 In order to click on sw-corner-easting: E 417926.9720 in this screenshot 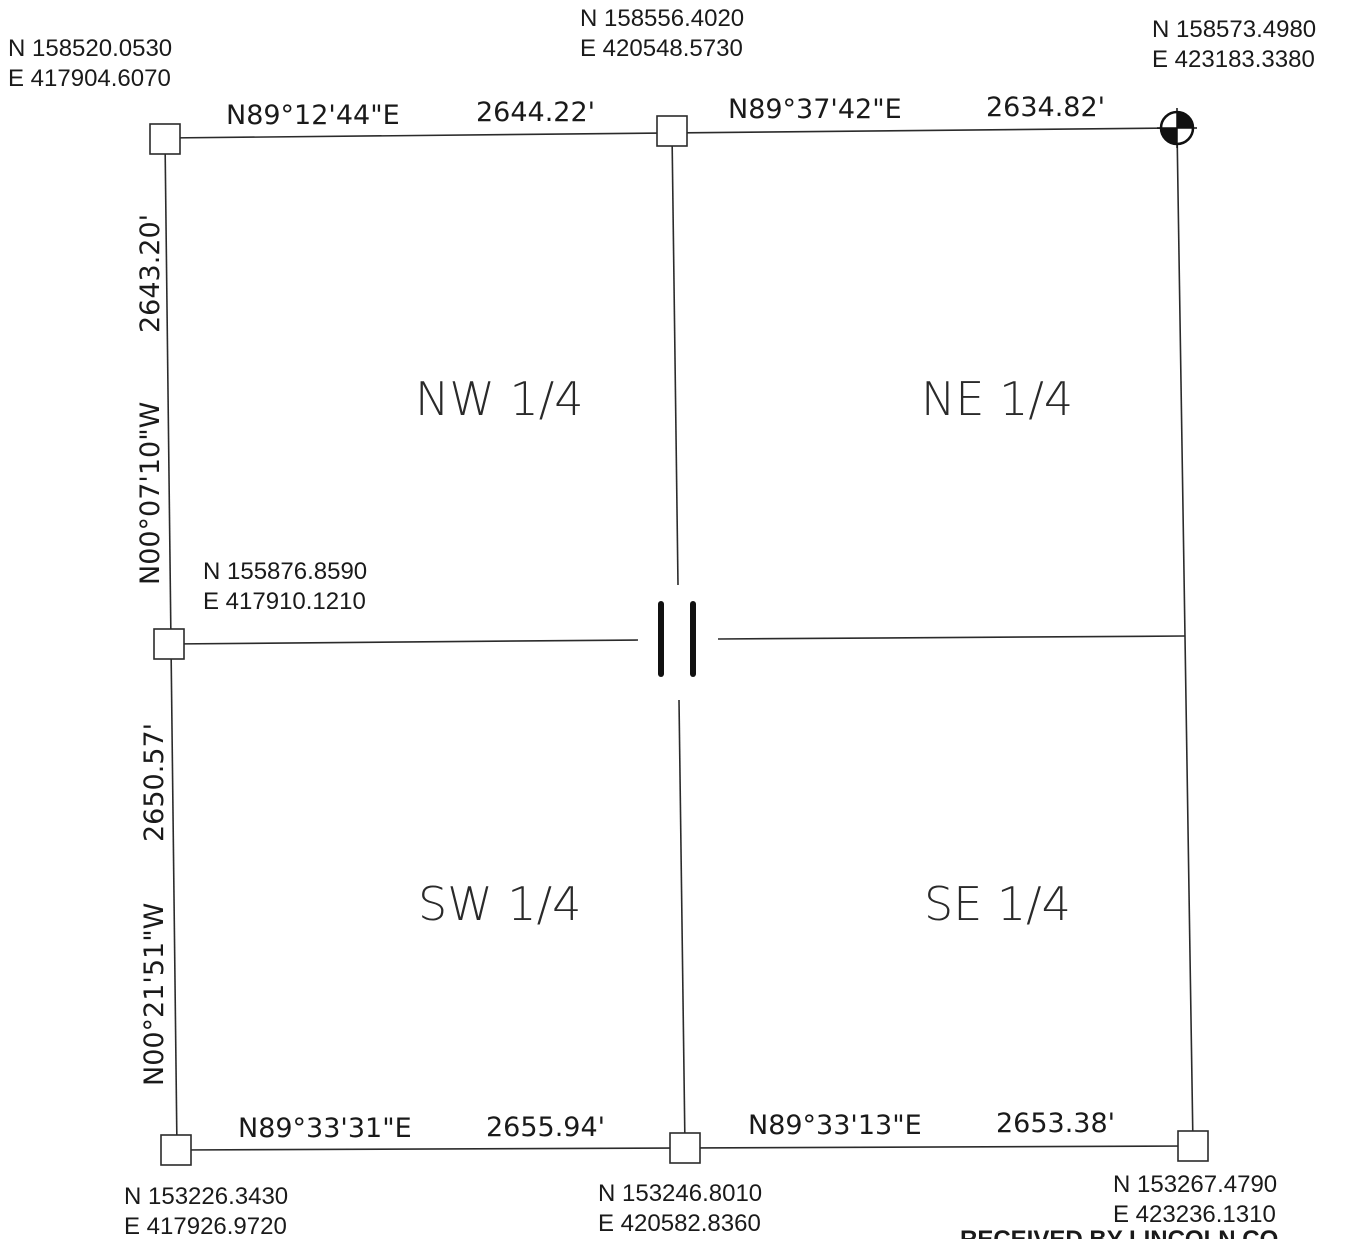, I will do `click(205, 1226)`.